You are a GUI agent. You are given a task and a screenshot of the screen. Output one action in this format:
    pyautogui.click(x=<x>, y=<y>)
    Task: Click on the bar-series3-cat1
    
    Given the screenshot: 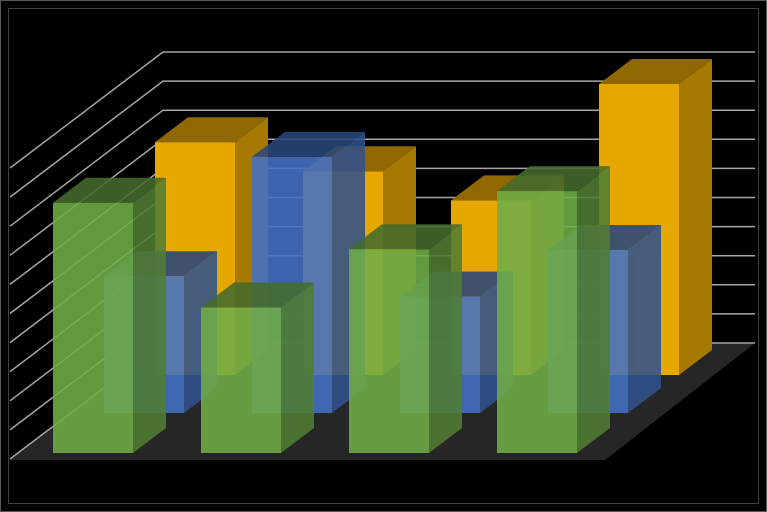 What is the action you would take?
    pyautogui.click(x=109, y=315)
    